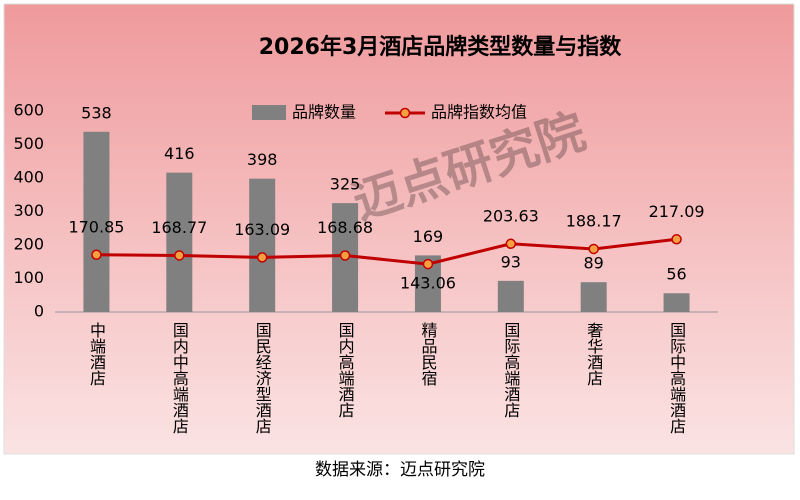 Image resolution: width=800 pixels, height=500 pixels. Describe the element at coordinates (28, 210) in the screenshot. I see `y-tick-label: 300` at that location.